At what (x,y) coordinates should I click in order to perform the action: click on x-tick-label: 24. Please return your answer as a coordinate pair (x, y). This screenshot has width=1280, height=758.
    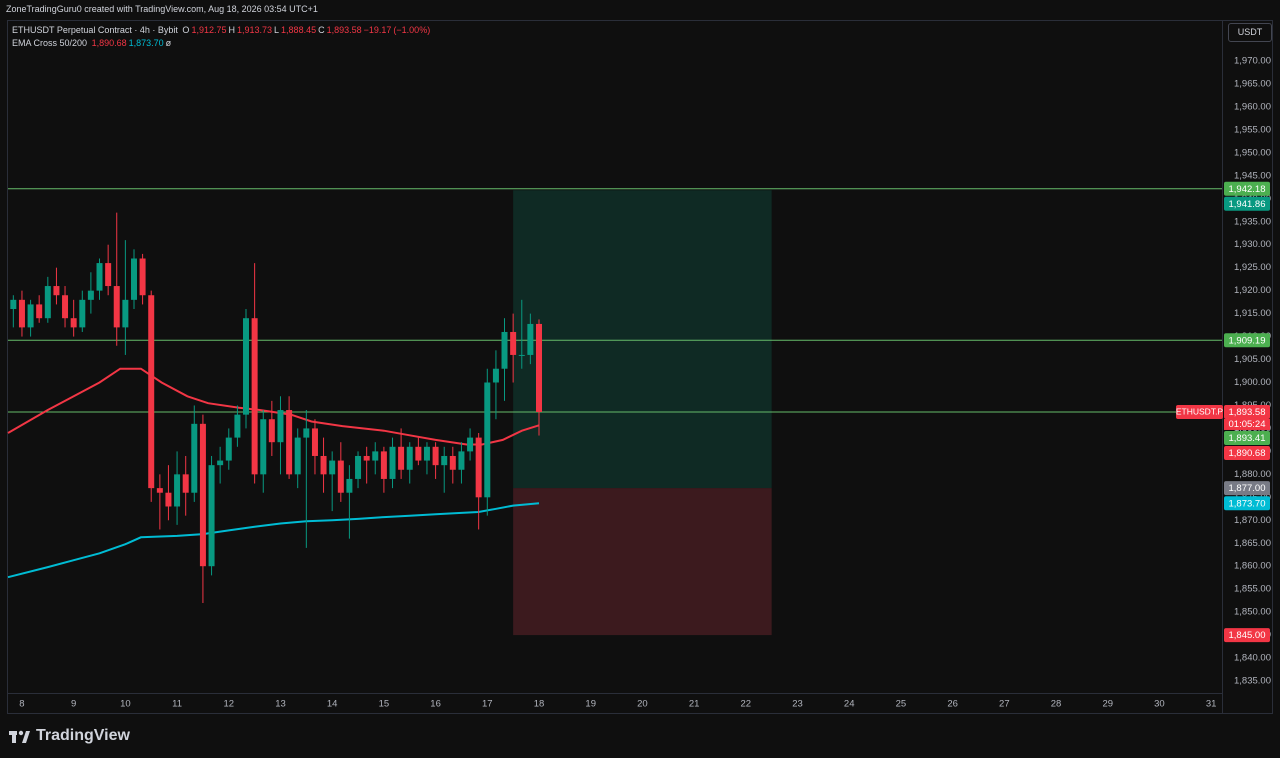
    Looking at the image, I should click on (849, 704).